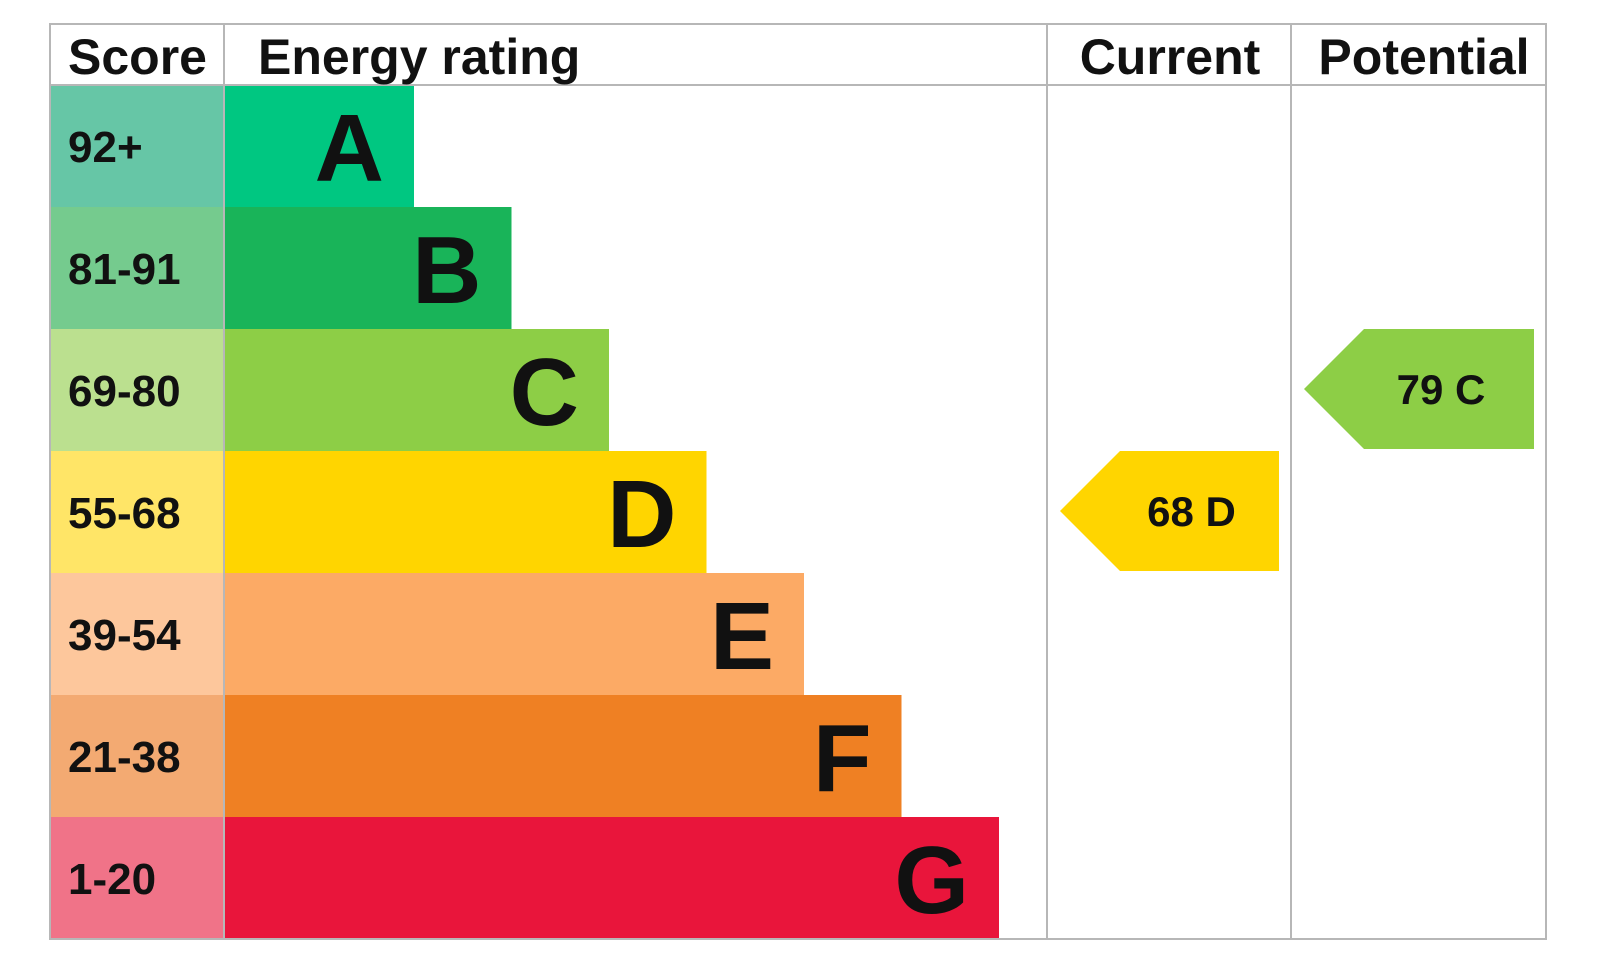 The image size is (1600, 969). Describe the element at coordinates (416, 390) in the screenshot. I see `band-bar-c` at that location.